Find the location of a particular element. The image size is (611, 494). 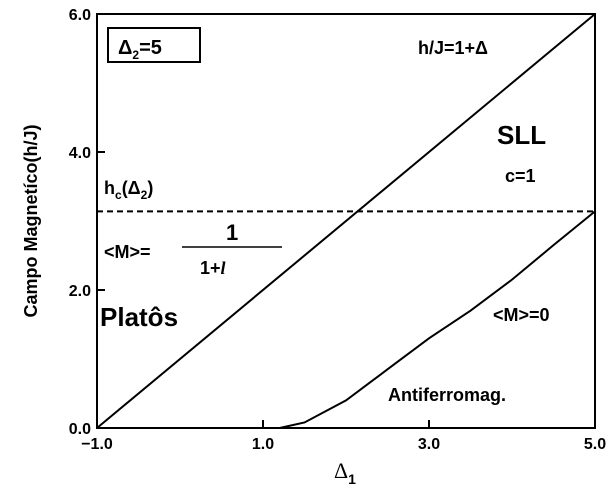

annotation: Δ2=5 is located at coordinates (140, 49).